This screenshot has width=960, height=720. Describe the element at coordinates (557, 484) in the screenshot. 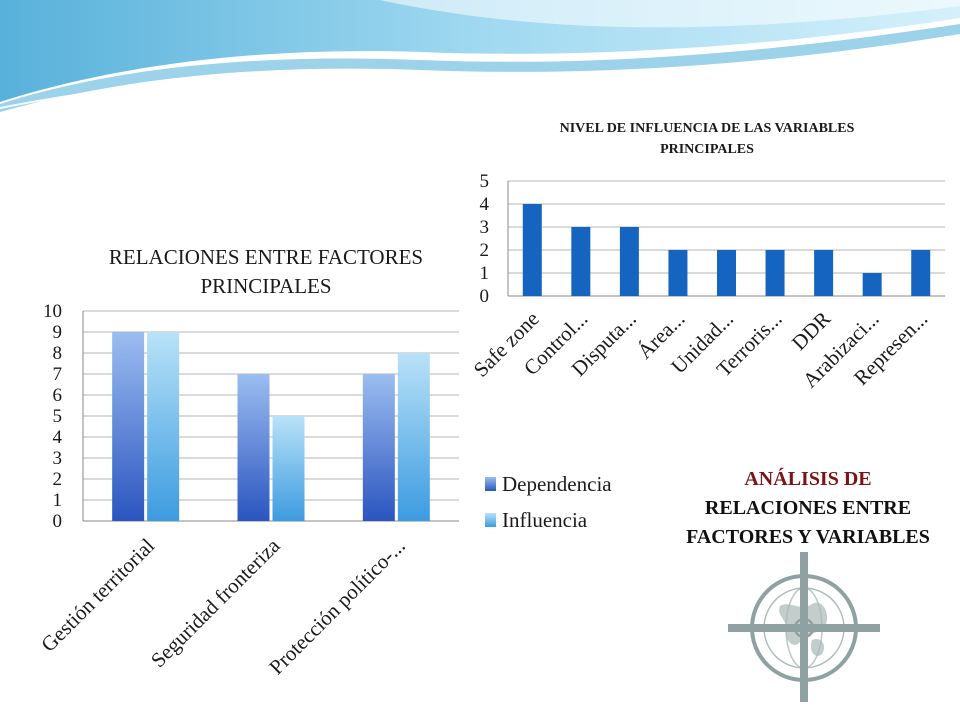

I see `legend-label-dependencia: Dependencia` at that location.